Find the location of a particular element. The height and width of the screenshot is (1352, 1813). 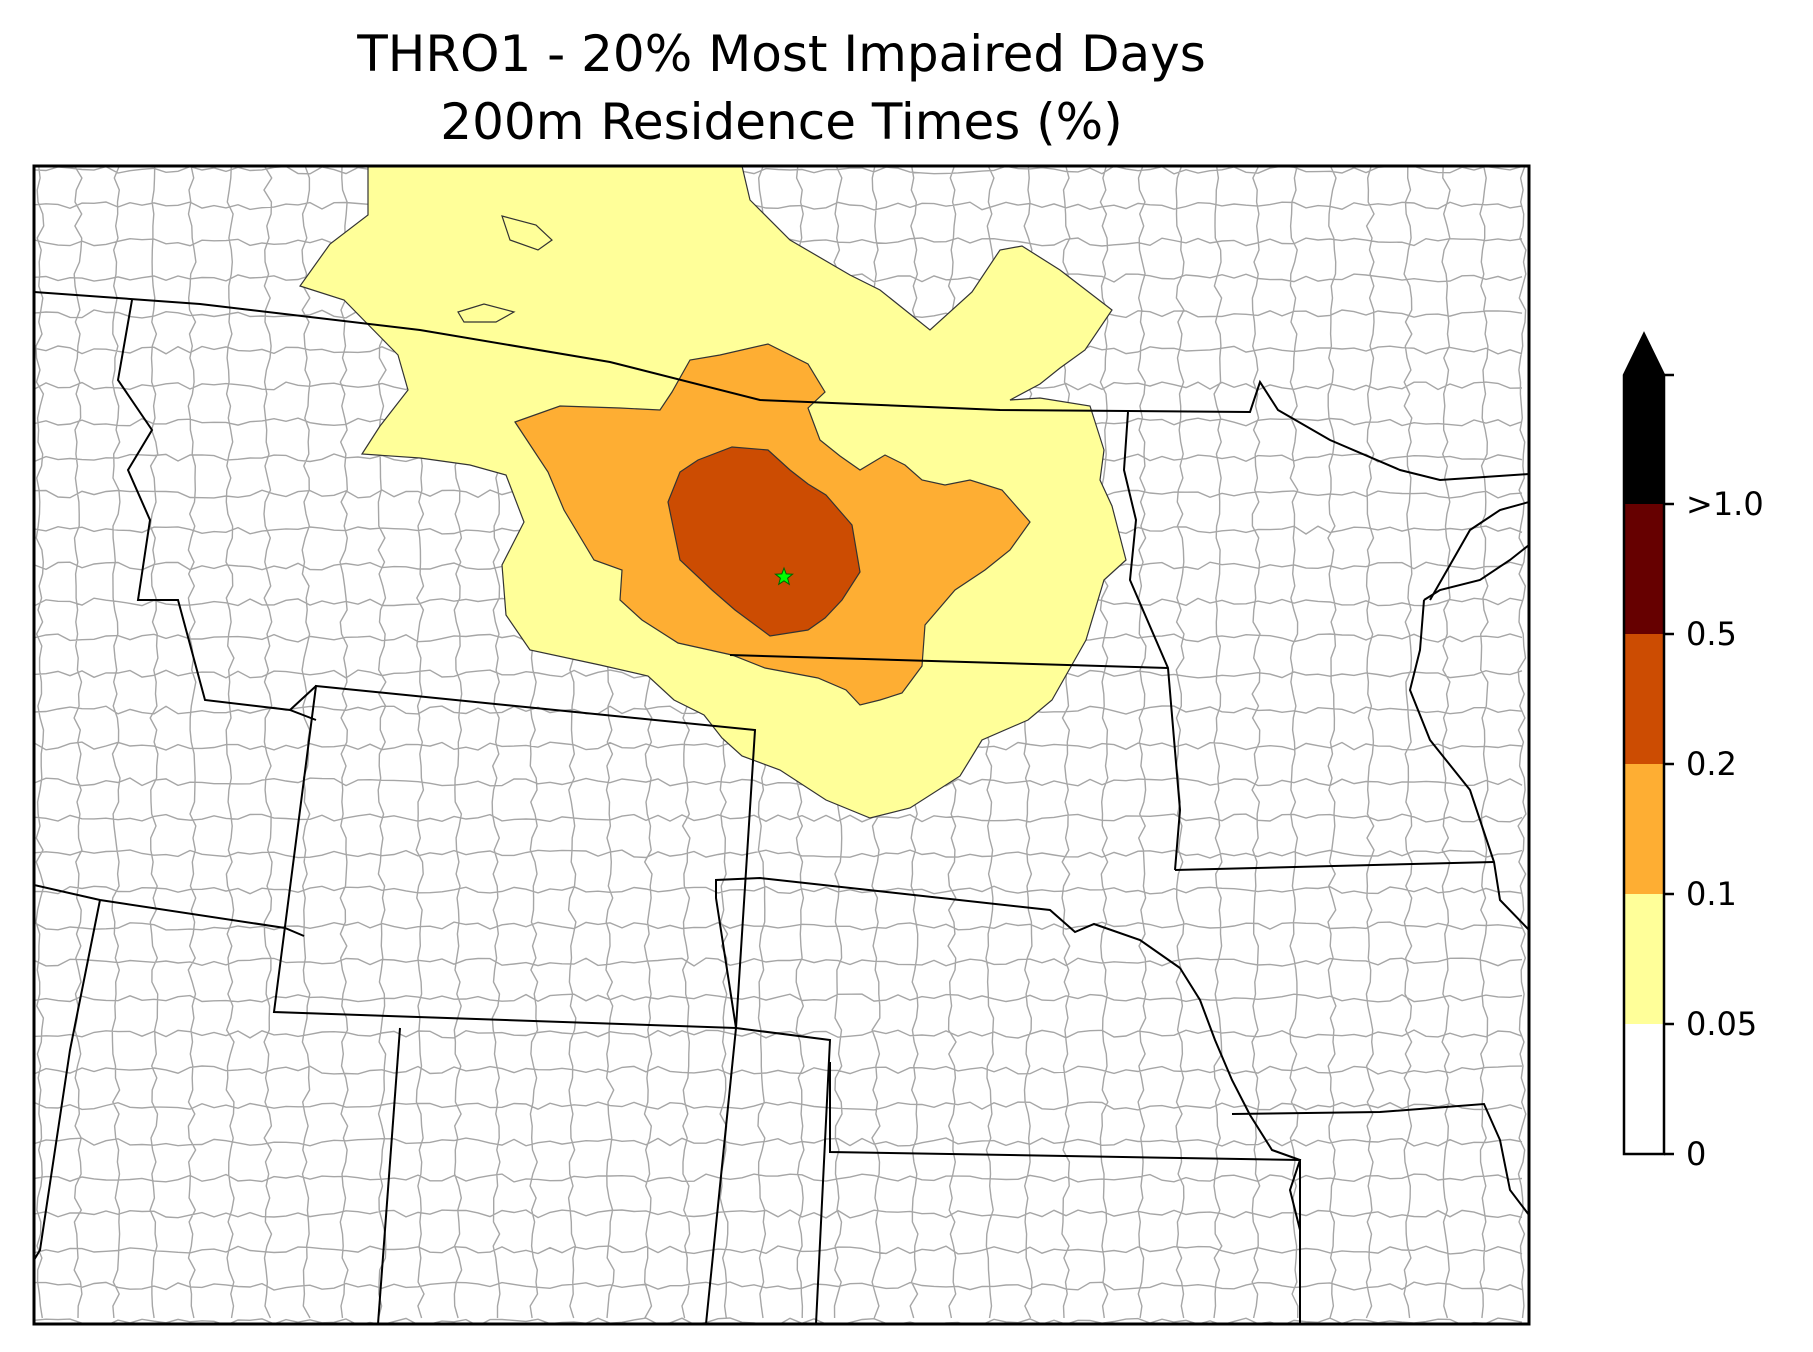

colorbar-tick-label: 0.5 is located at coordinates (1711, 634).